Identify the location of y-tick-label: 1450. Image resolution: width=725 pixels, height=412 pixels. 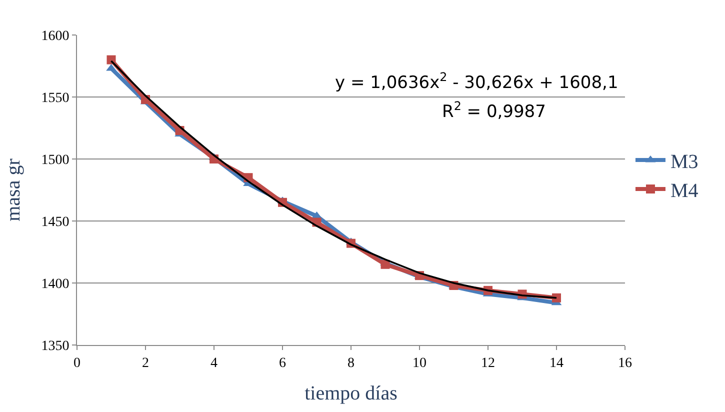
(55, 222).